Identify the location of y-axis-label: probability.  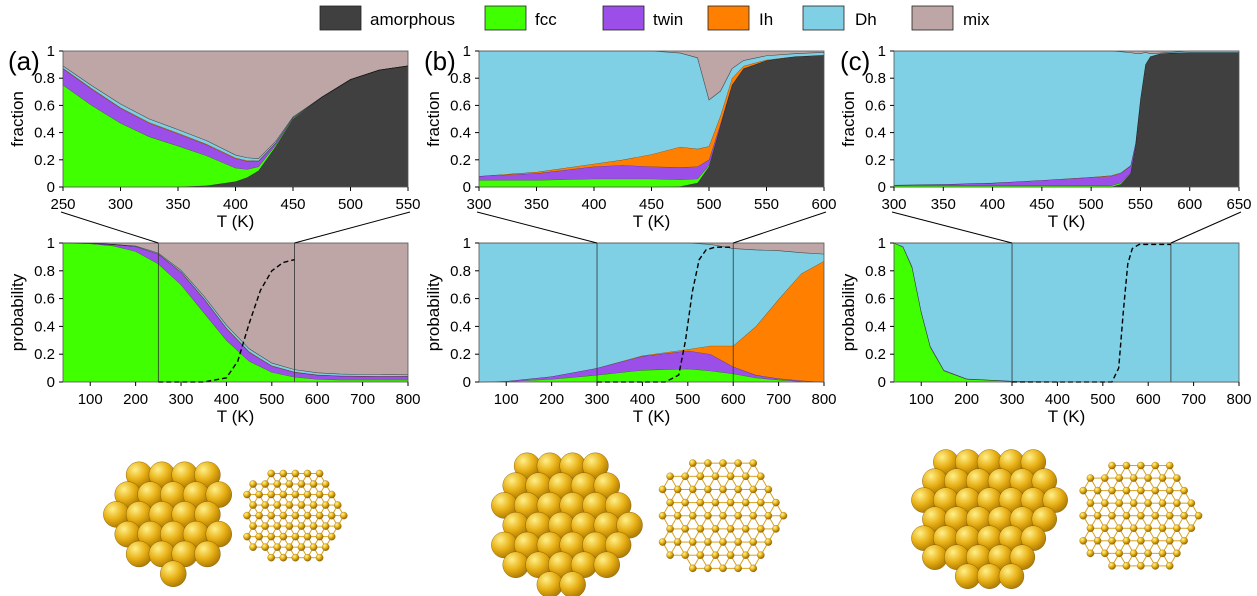
(848, 312).